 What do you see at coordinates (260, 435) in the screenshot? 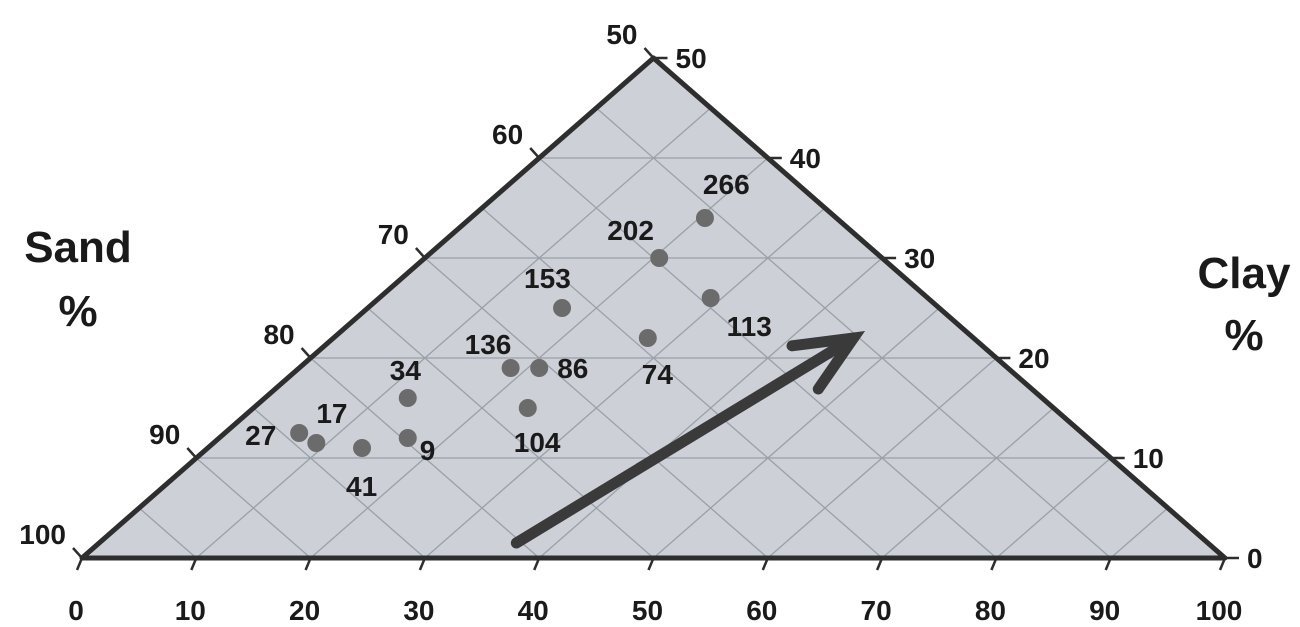
I see `data-point-label: 27` at bounding box center [260, 435].